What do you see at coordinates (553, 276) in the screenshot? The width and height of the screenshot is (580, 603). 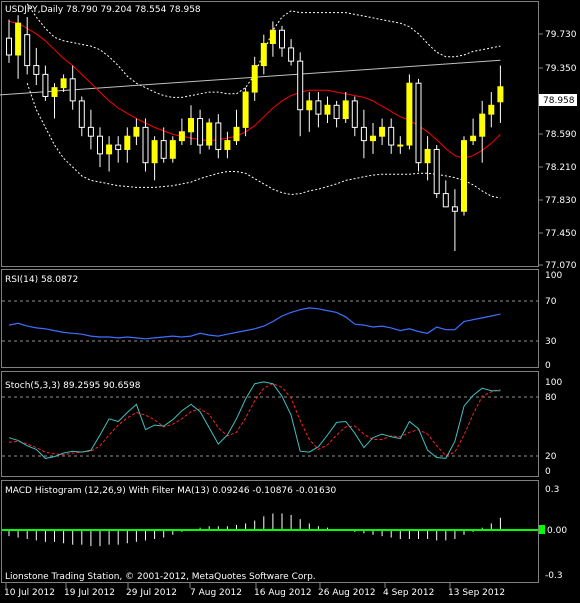 I see `rsi-tick-label: 100` at bounding box center [553, 276].